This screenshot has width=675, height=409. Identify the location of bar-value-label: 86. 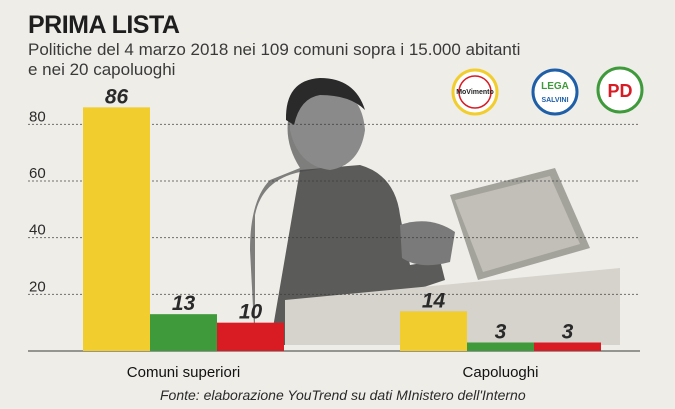
(117, 96).